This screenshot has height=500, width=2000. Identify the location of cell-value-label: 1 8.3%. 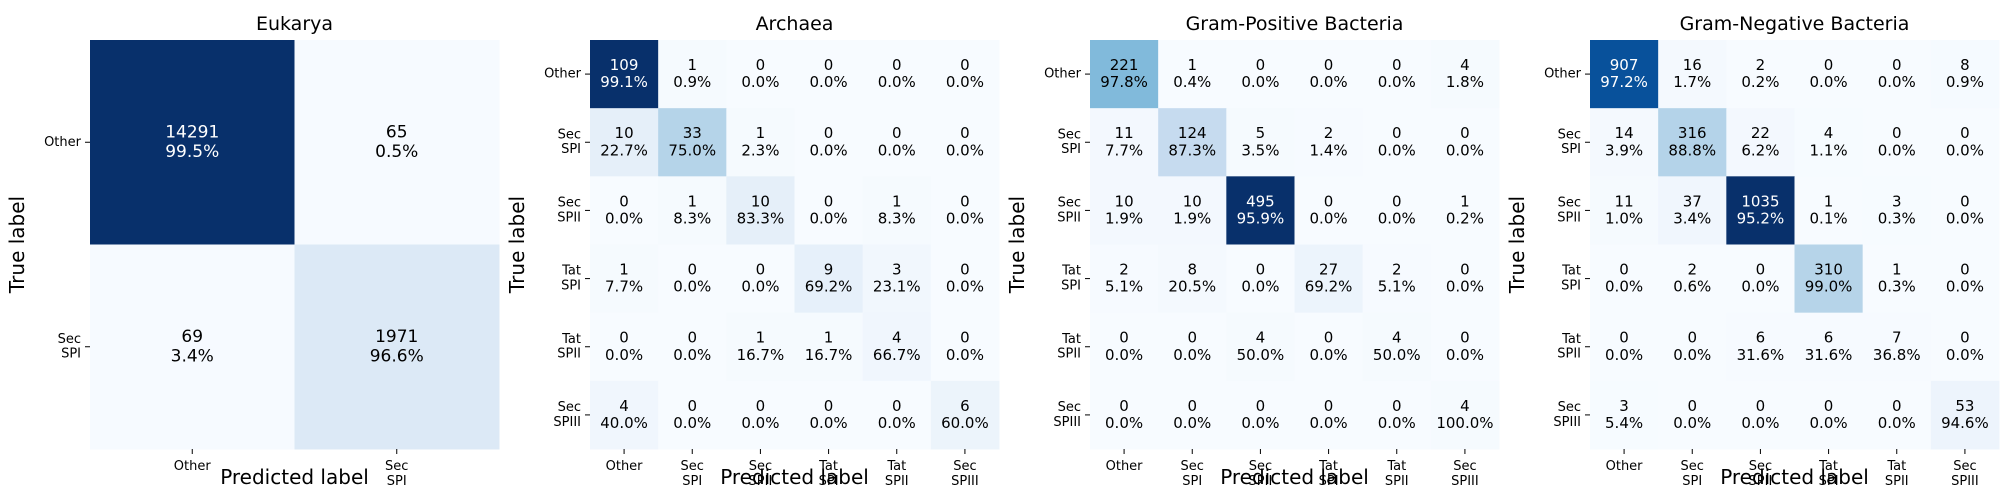
(692, 209).